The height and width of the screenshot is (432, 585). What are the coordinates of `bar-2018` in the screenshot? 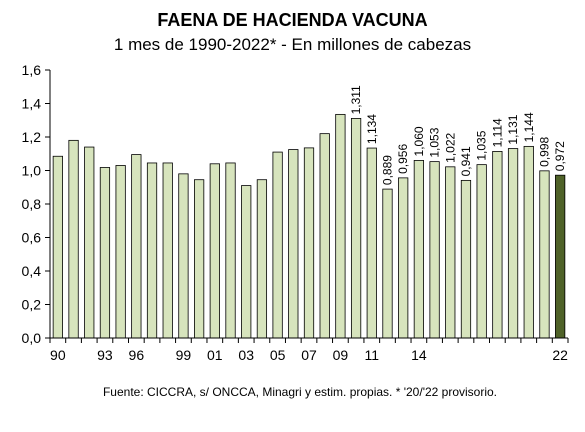 It's located at (497, 245).